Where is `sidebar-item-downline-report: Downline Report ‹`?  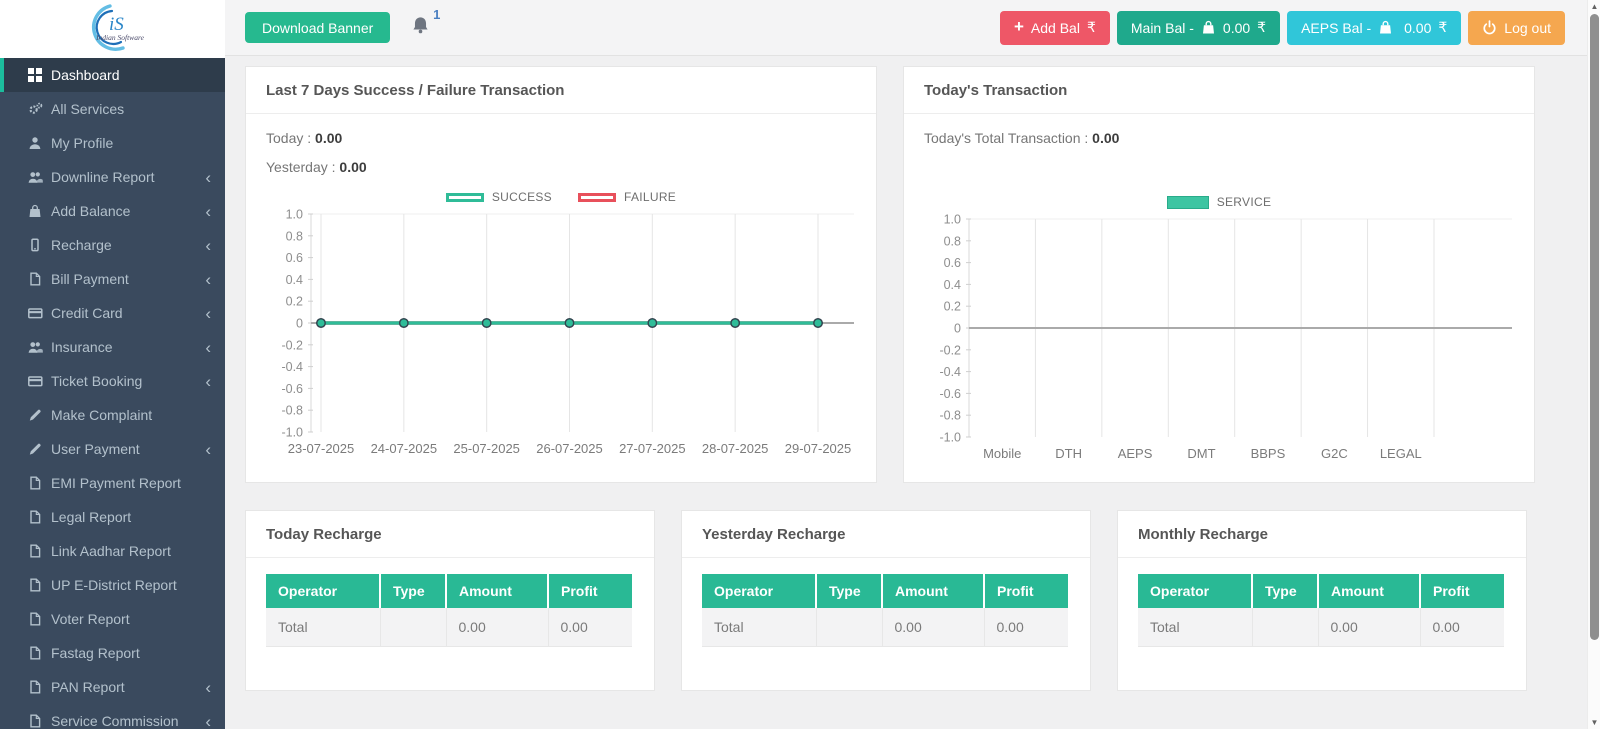 sidebar-item-downline-report: Downline Report ‹ is located at coordinates (112, 177).